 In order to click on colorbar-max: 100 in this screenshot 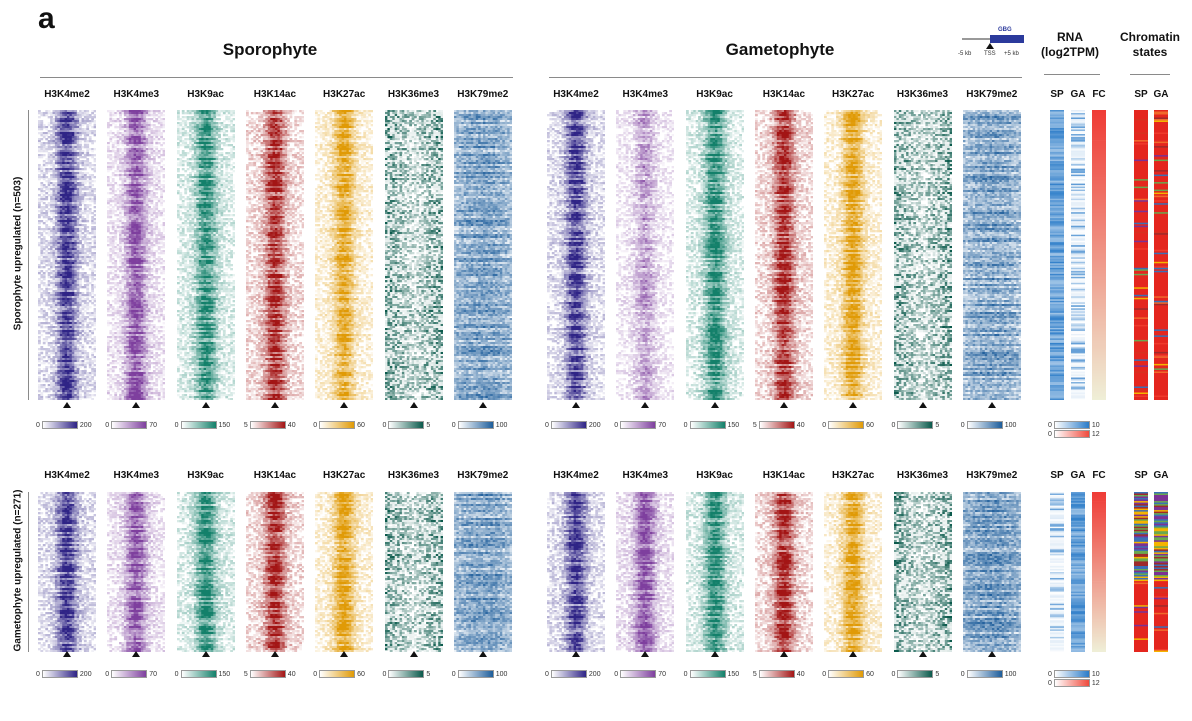, I will do `click(502, 425)`.